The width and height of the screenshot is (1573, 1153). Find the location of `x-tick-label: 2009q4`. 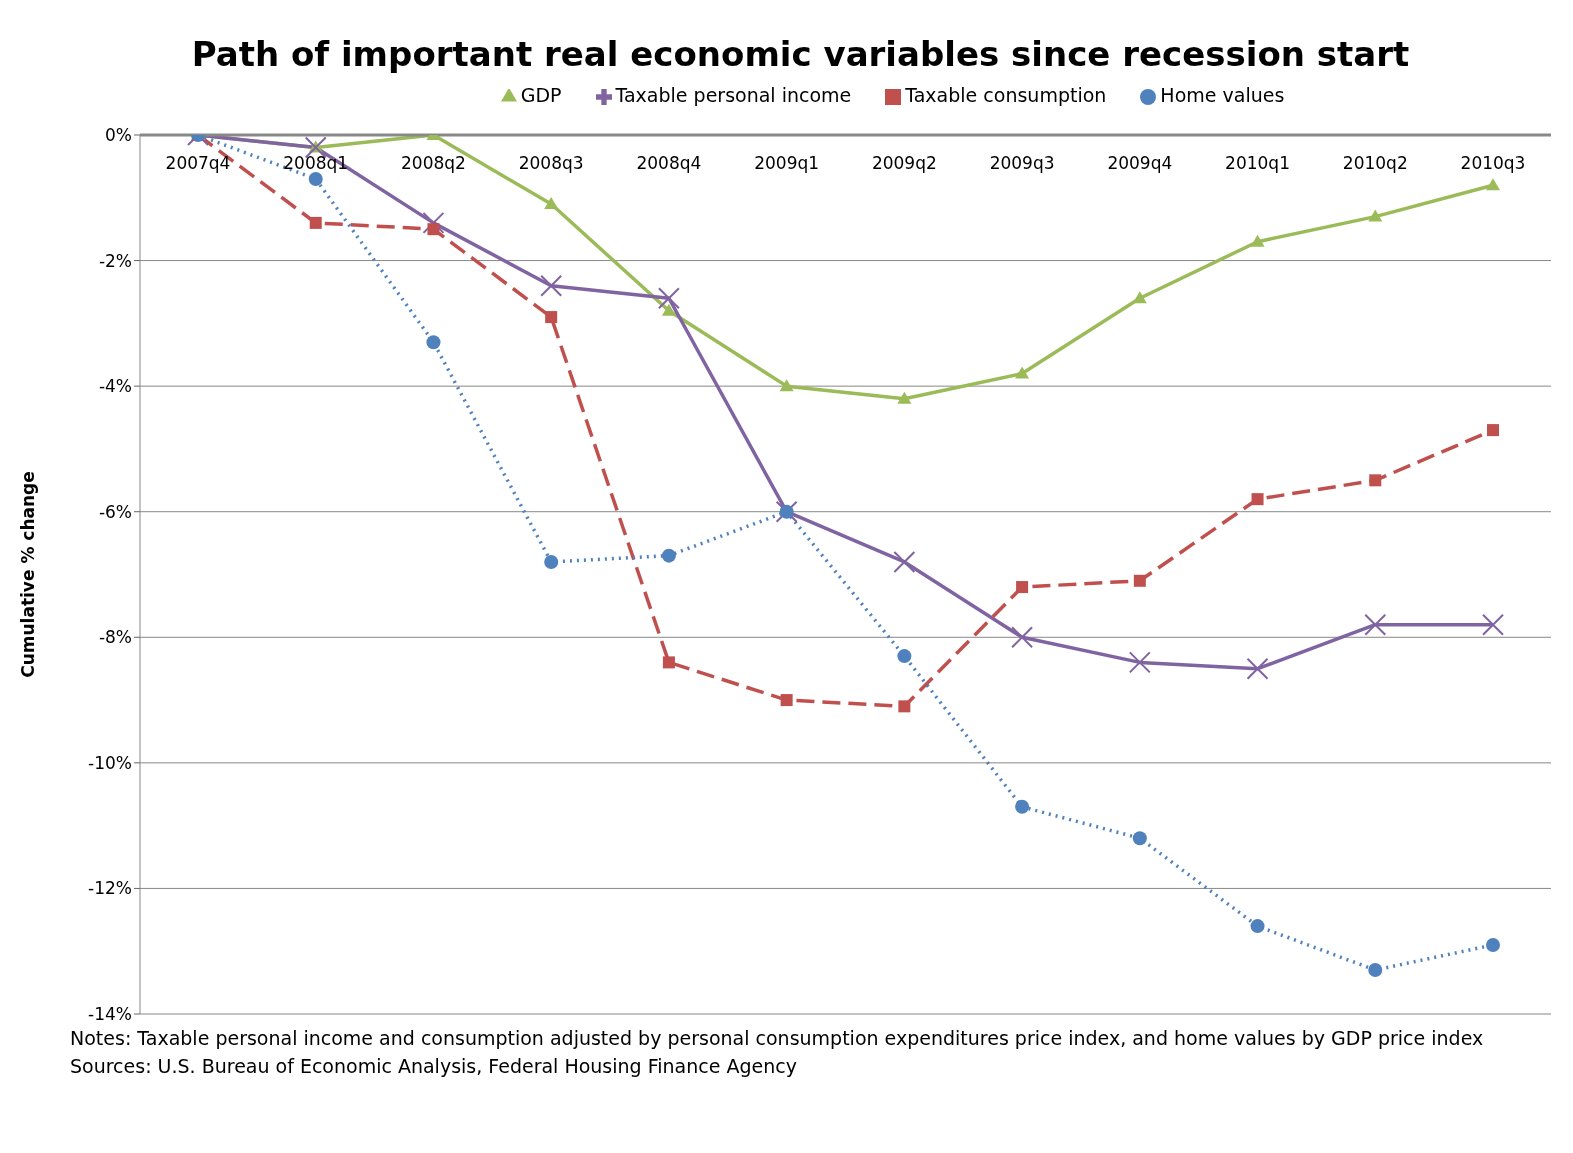

x-tick-label: 2009q4 is located at coordinates (1140, 163).